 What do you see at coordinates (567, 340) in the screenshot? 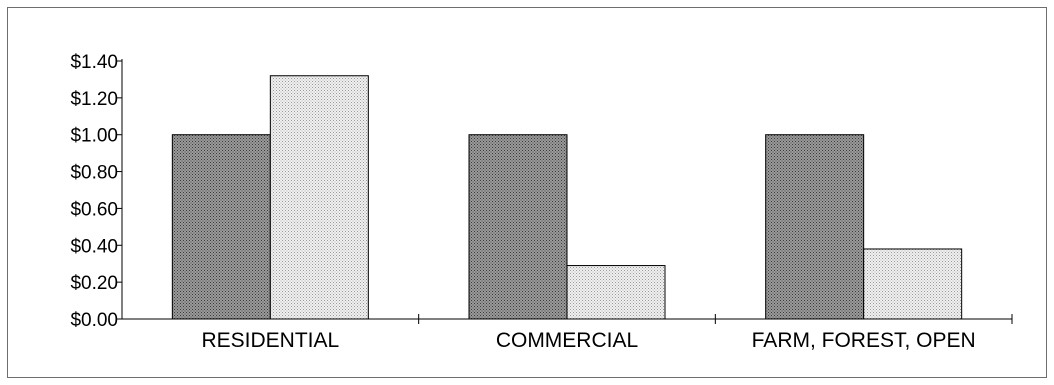
I see `x-tick-label: COMMERCIAL` at bounding box center [567, 340].